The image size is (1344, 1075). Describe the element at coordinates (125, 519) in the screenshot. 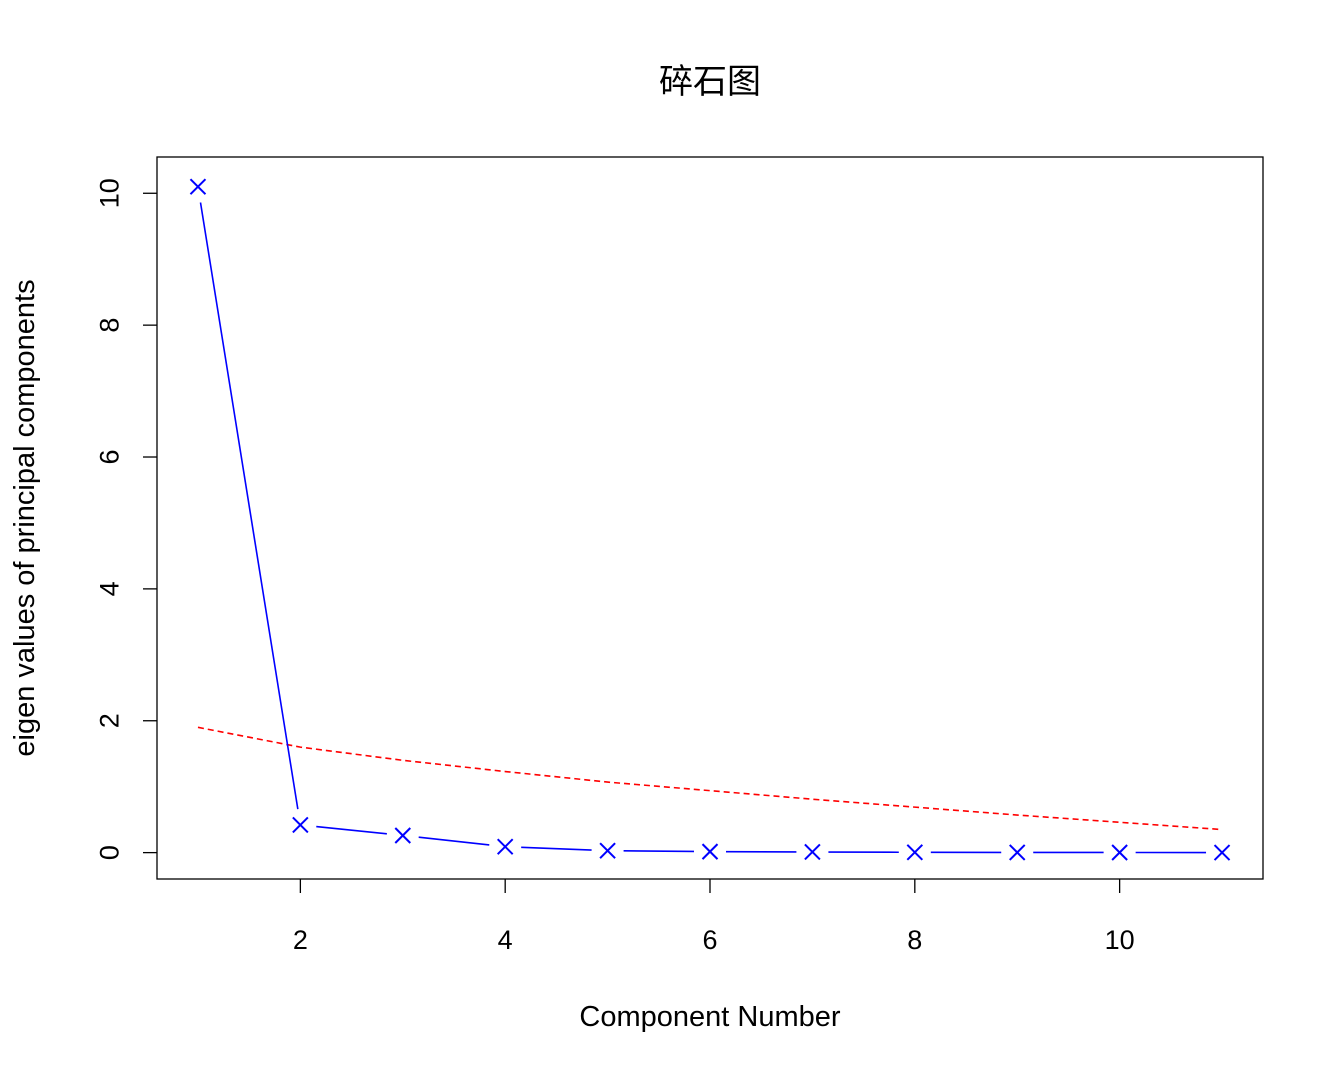

I see `y-axis: 0 2 4 6 8 10` at that location.